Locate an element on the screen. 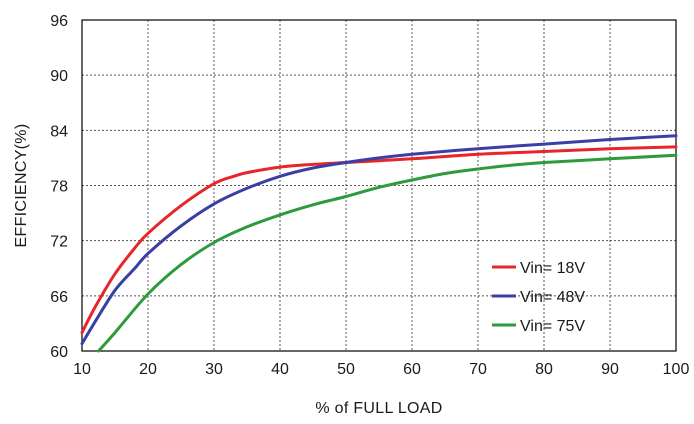 Image resolution: width=694 pixels, height=424 pixels. legend-label-2: Vin= 48V is located at coordinates (552, 297).